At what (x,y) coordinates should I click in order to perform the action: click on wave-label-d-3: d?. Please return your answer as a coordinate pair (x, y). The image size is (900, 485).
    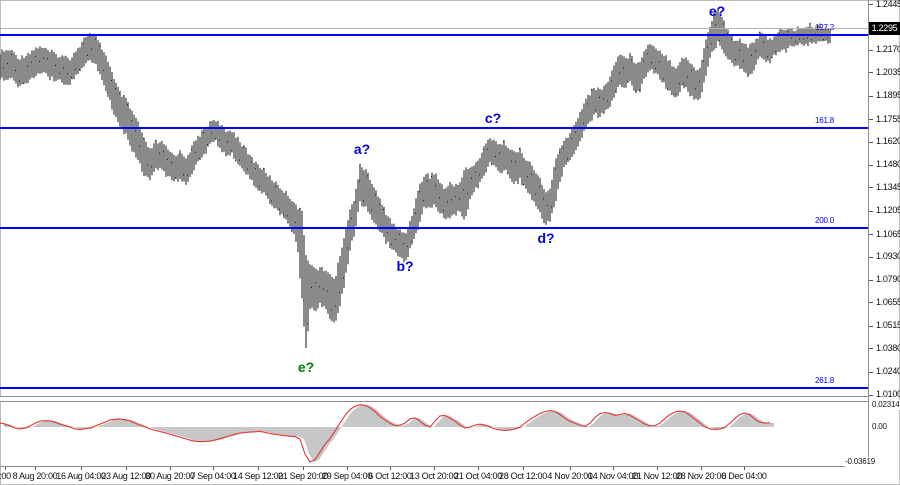
    Looking at the image, I should click on (546, 238).